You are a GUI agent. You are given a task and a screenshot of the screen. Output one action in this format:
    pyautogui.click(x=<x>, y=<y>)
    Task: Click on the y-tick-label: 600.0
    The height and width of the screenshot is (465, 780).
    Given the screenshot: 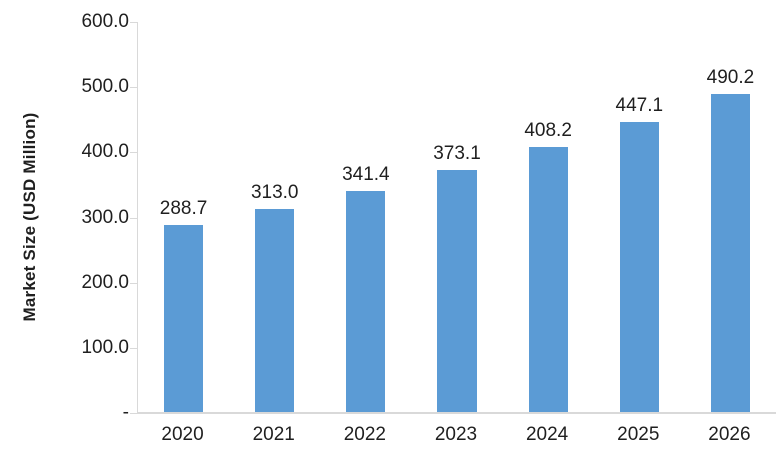 What is the action you would take?
    pyautogui.click(x=105, y=21)
    